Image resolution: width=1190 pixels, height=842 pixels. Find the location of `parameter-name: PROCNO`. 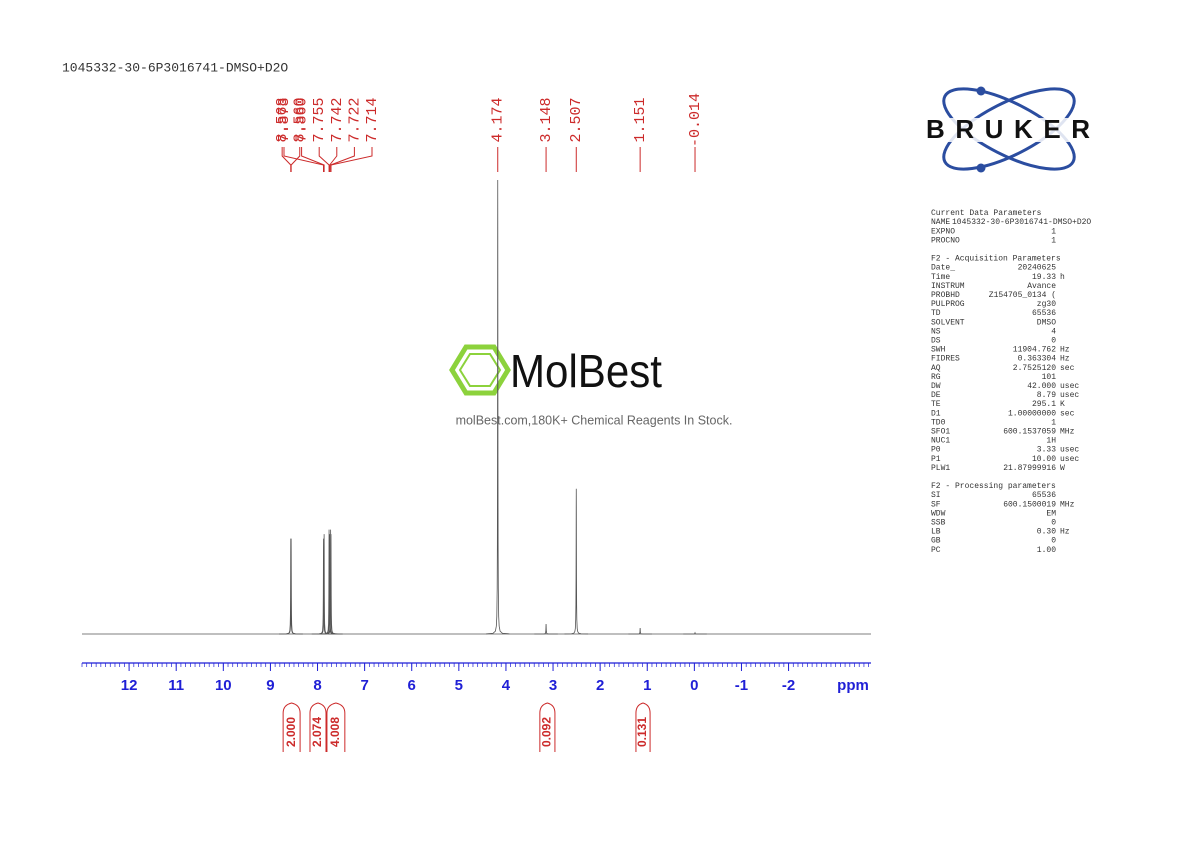

parameter-name: PROCNO is located at coordinates (945, 240).